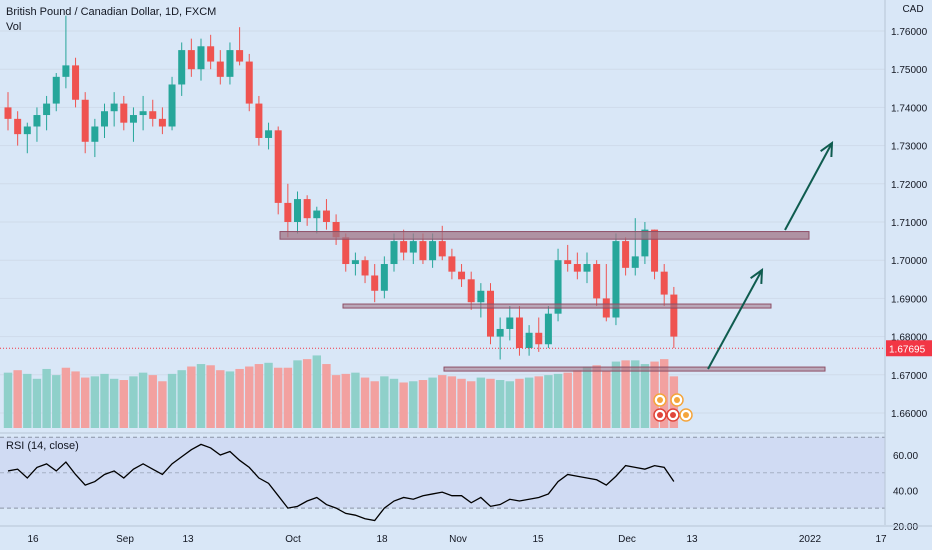 This screenshot has height=550, width=932. I want to click on resistance-zone, so click(544, 235).